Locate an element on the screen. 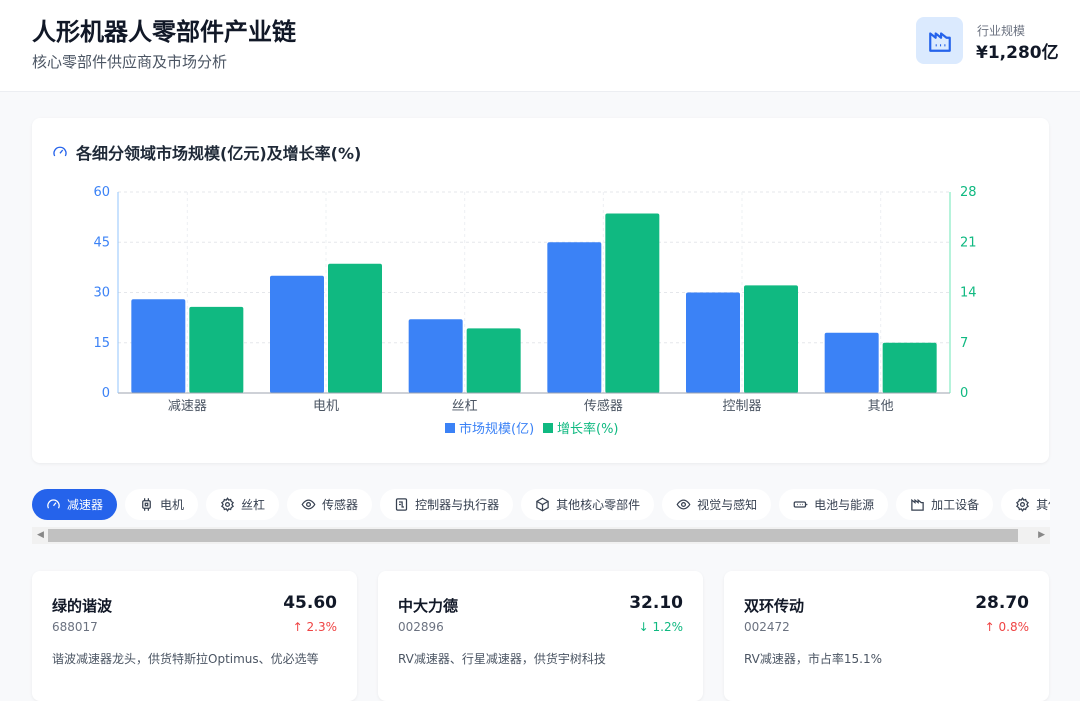 The height and width of the screenshot is (701, 1080). tab-6: 视觉与感知 is located at coordinates (717, 504).